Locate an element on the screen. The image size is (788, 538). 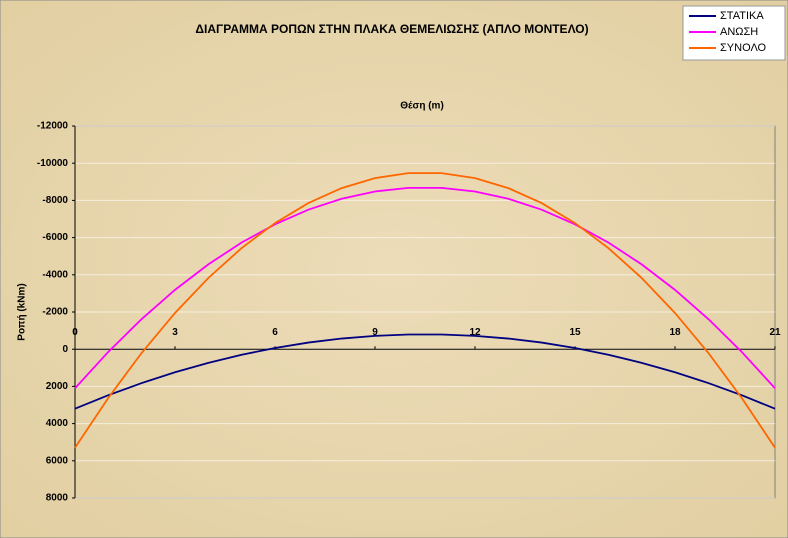
y-tick-label: -12000 is located at coordinates (53, 126).